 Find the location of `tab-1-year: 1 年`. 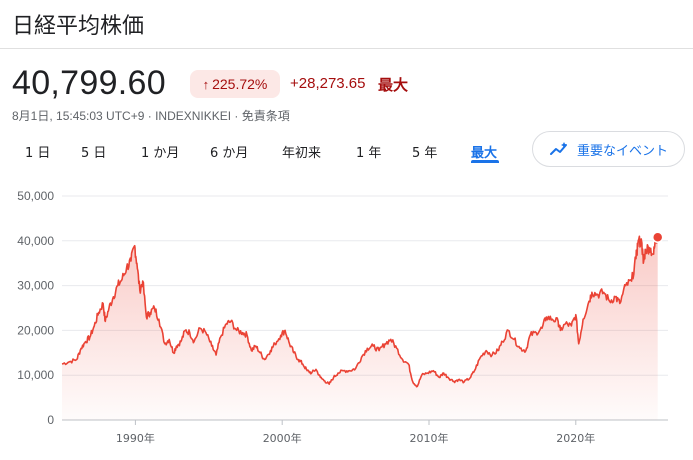

tab-1-year: 1 年 is located at coordinates (369, 153).